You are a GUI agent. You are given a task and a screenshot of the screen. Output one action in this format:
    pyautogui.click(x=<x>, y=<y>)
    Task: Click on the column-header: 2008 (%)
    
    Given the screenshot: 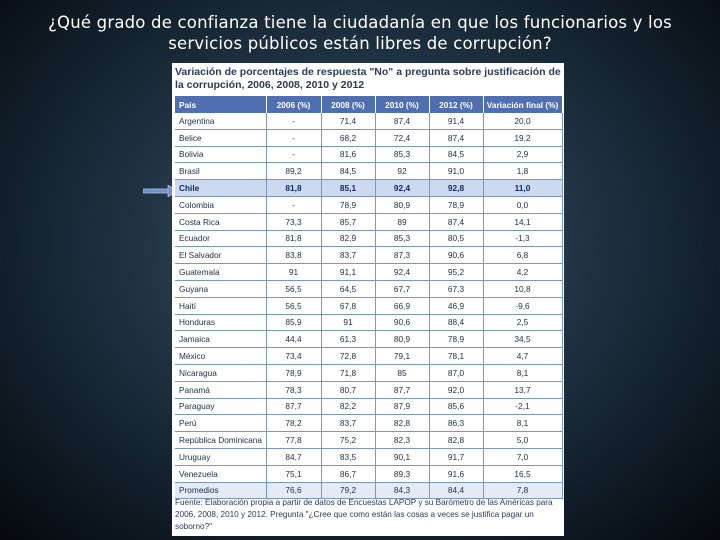 What is the action you would take?
    pyautogui.click(x=348, y=104)
    